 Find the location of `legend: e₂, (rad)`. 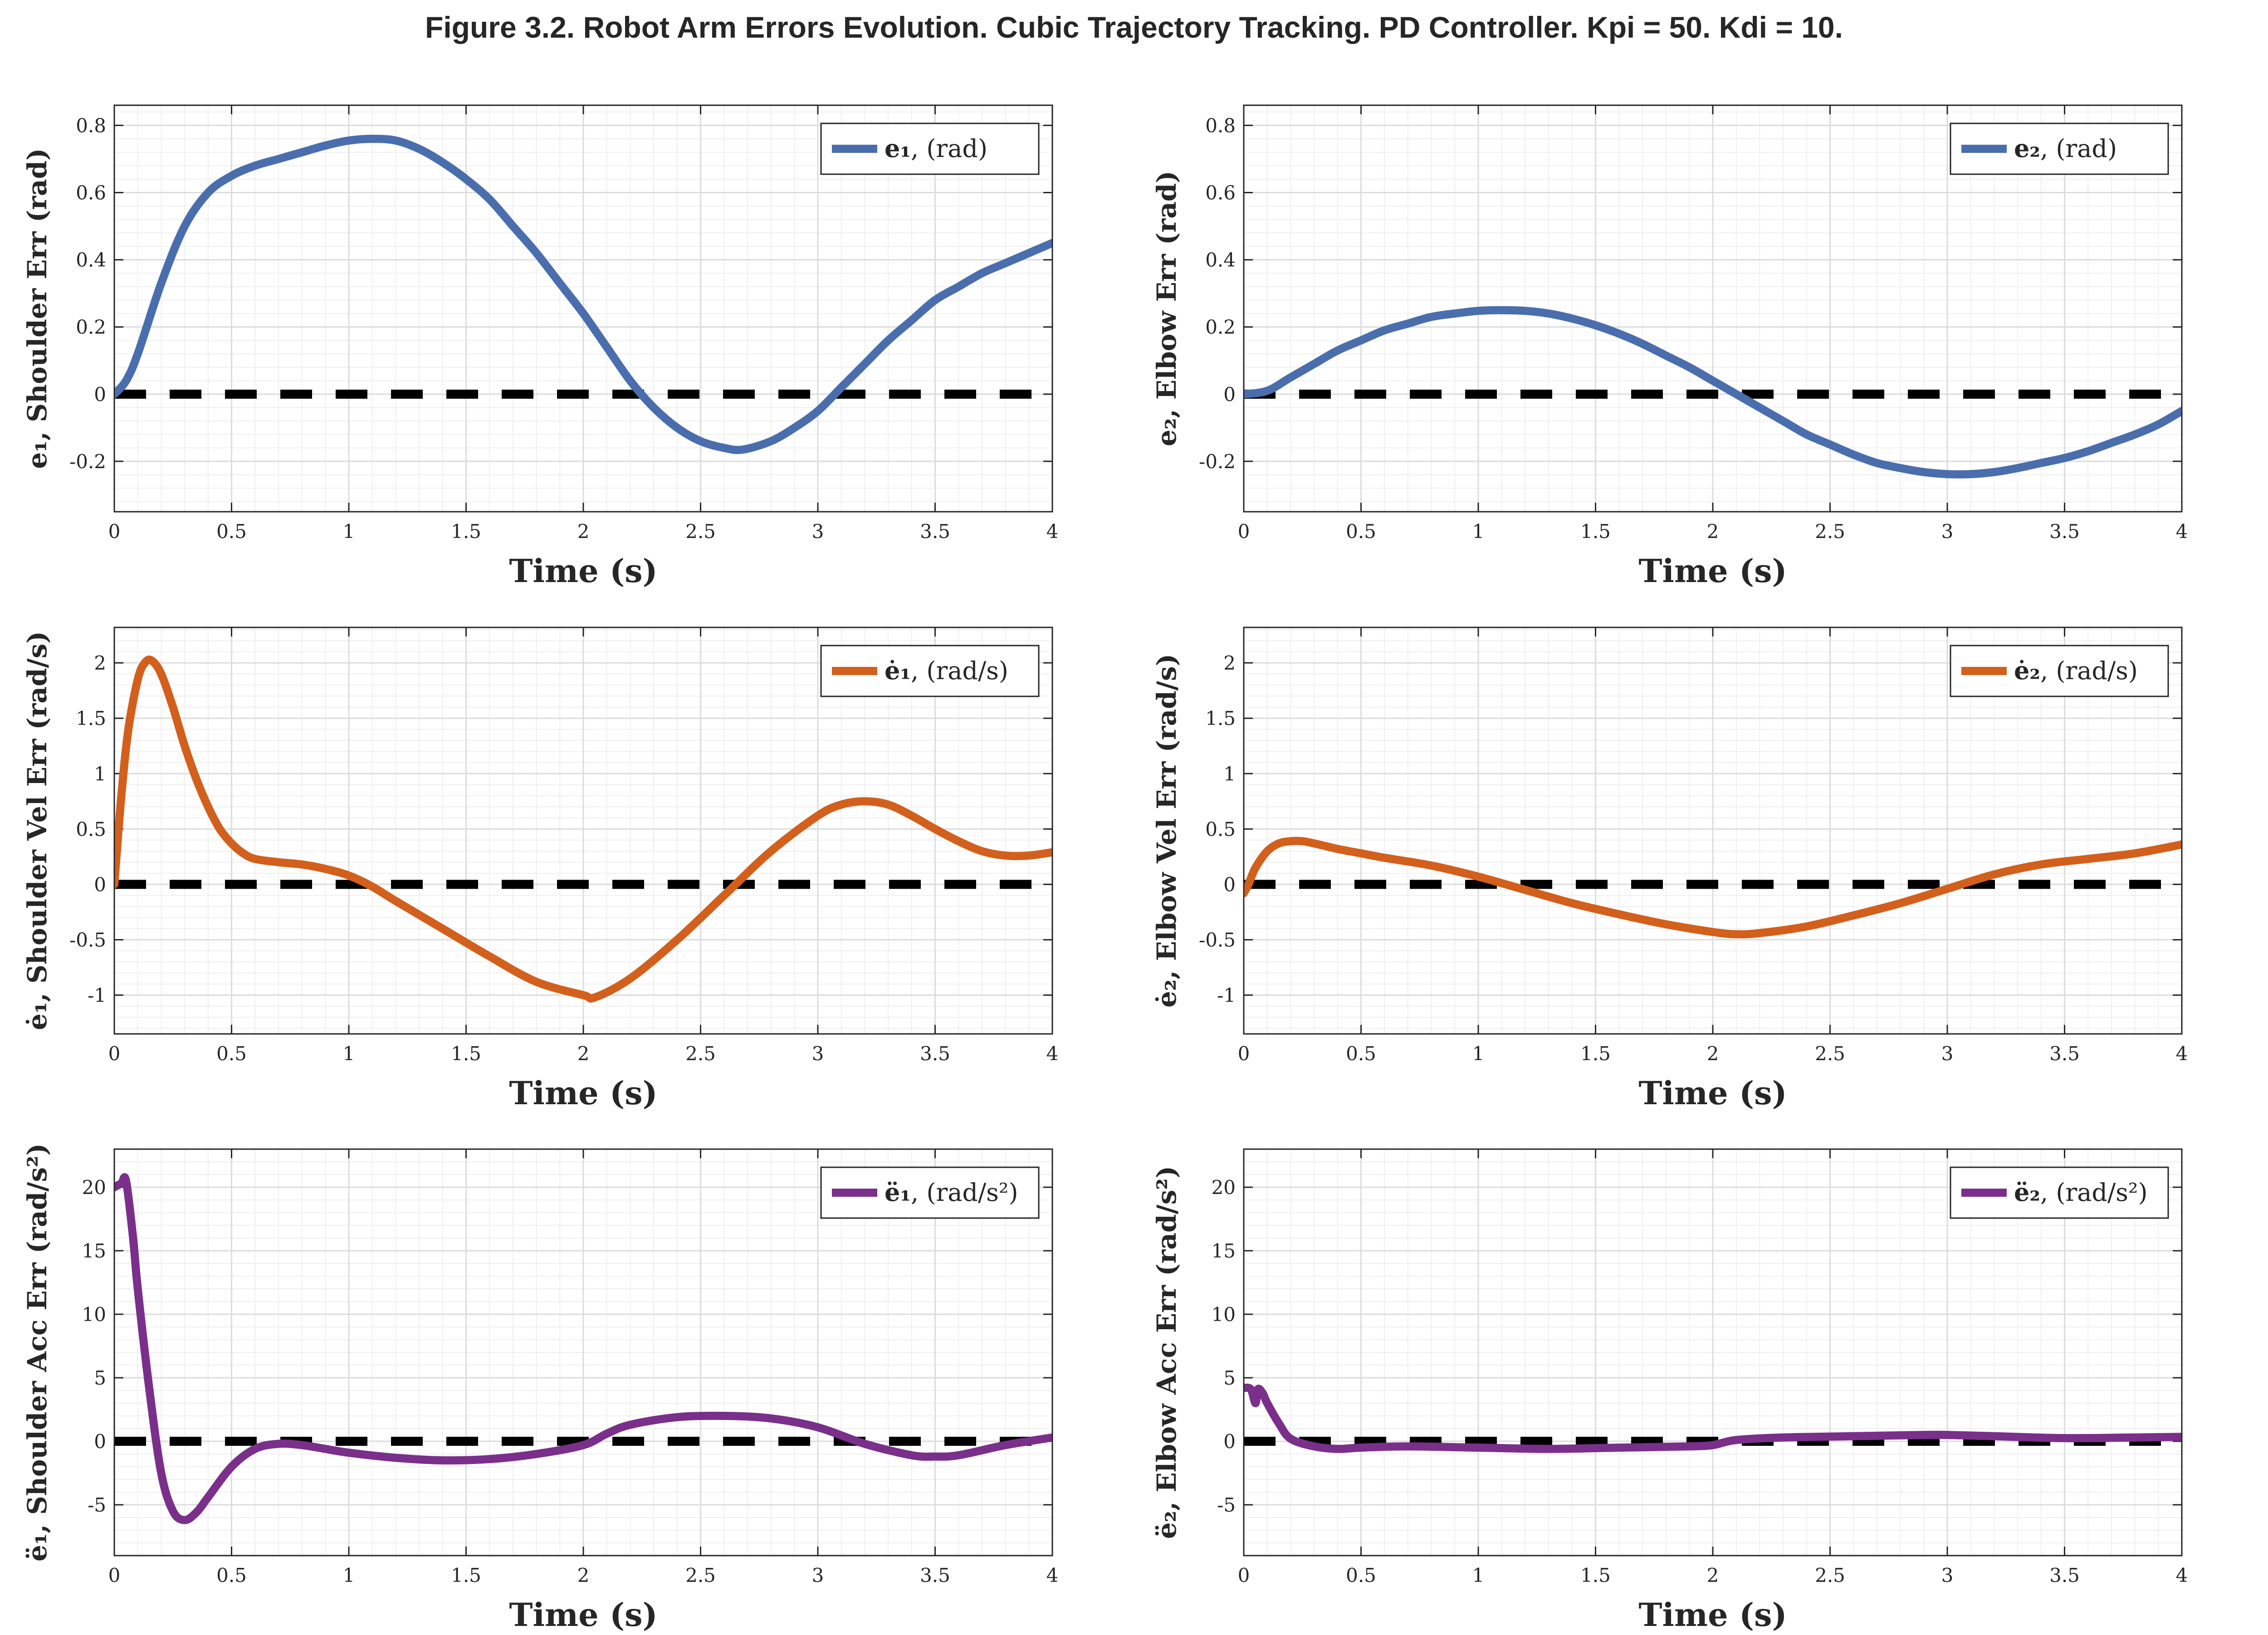

legend: e₂, (rad) is located at coordinates (2059, 148).